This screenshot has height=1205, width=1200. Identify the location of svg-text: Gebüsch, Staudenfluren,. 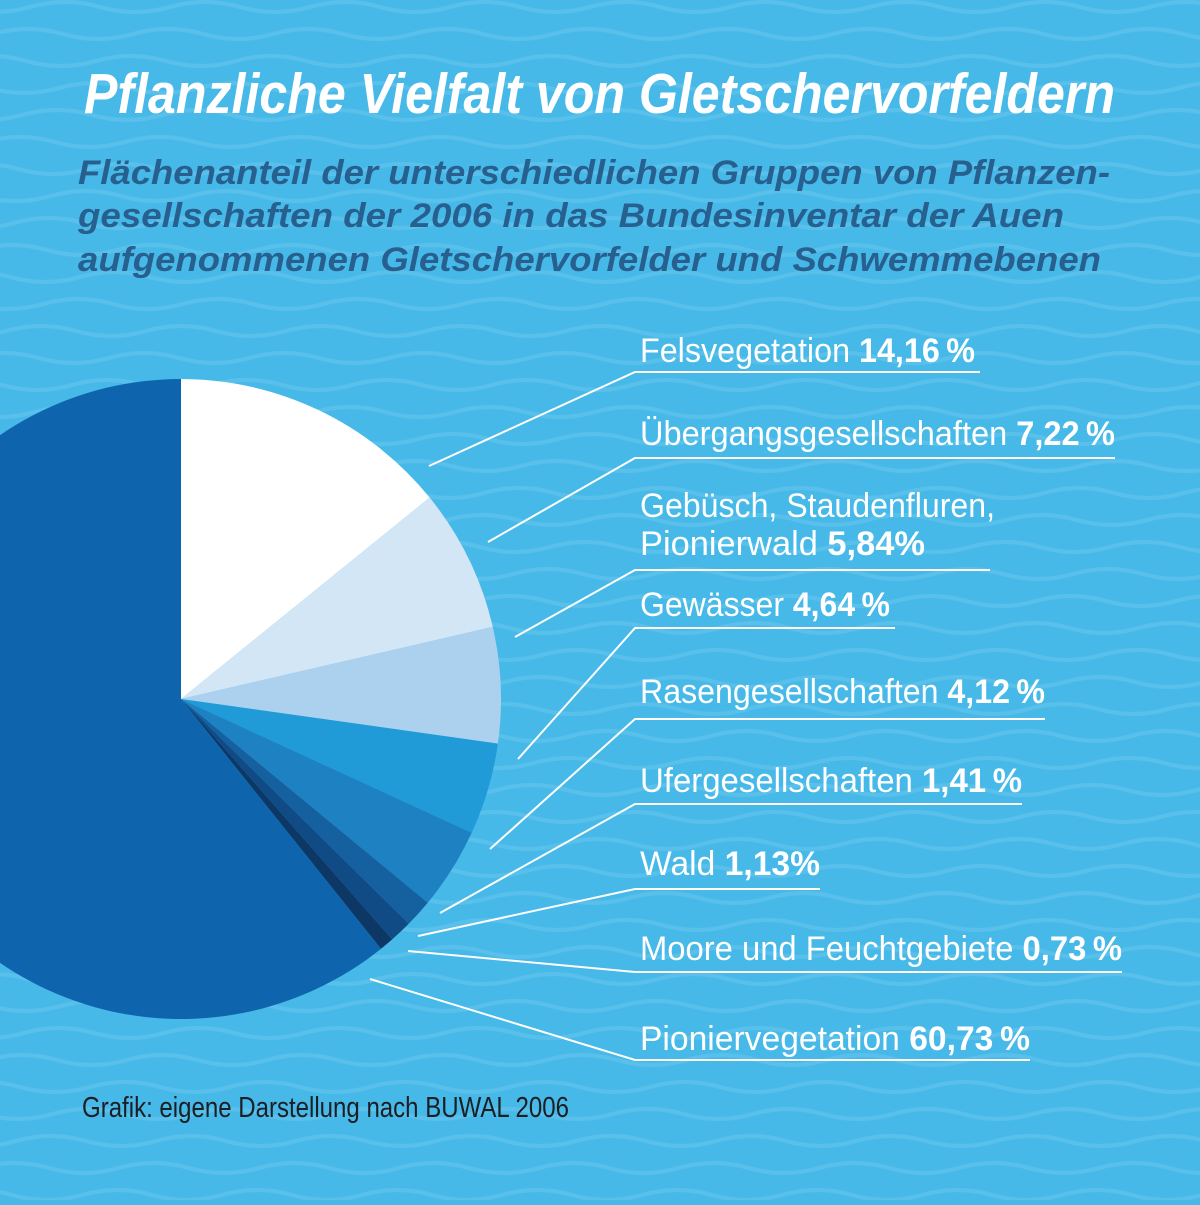
(817, 506).